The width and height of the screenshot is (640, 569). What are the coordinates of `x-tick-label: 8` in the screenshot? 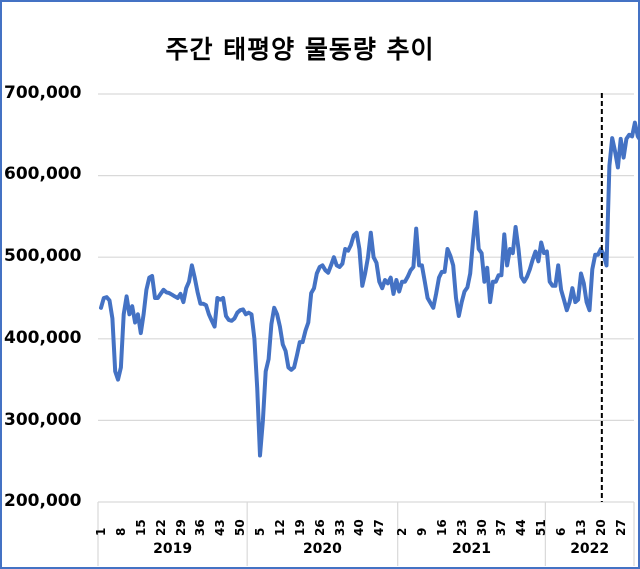 It's located at (120, 531).